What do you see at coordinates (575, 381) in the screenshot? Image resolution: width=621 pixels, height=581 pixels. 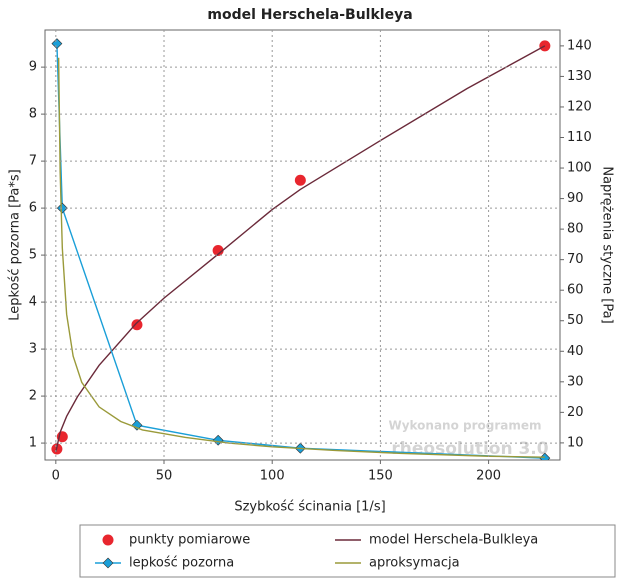 I see `y2-tick-label: 30` at bounding box center [575, 381].